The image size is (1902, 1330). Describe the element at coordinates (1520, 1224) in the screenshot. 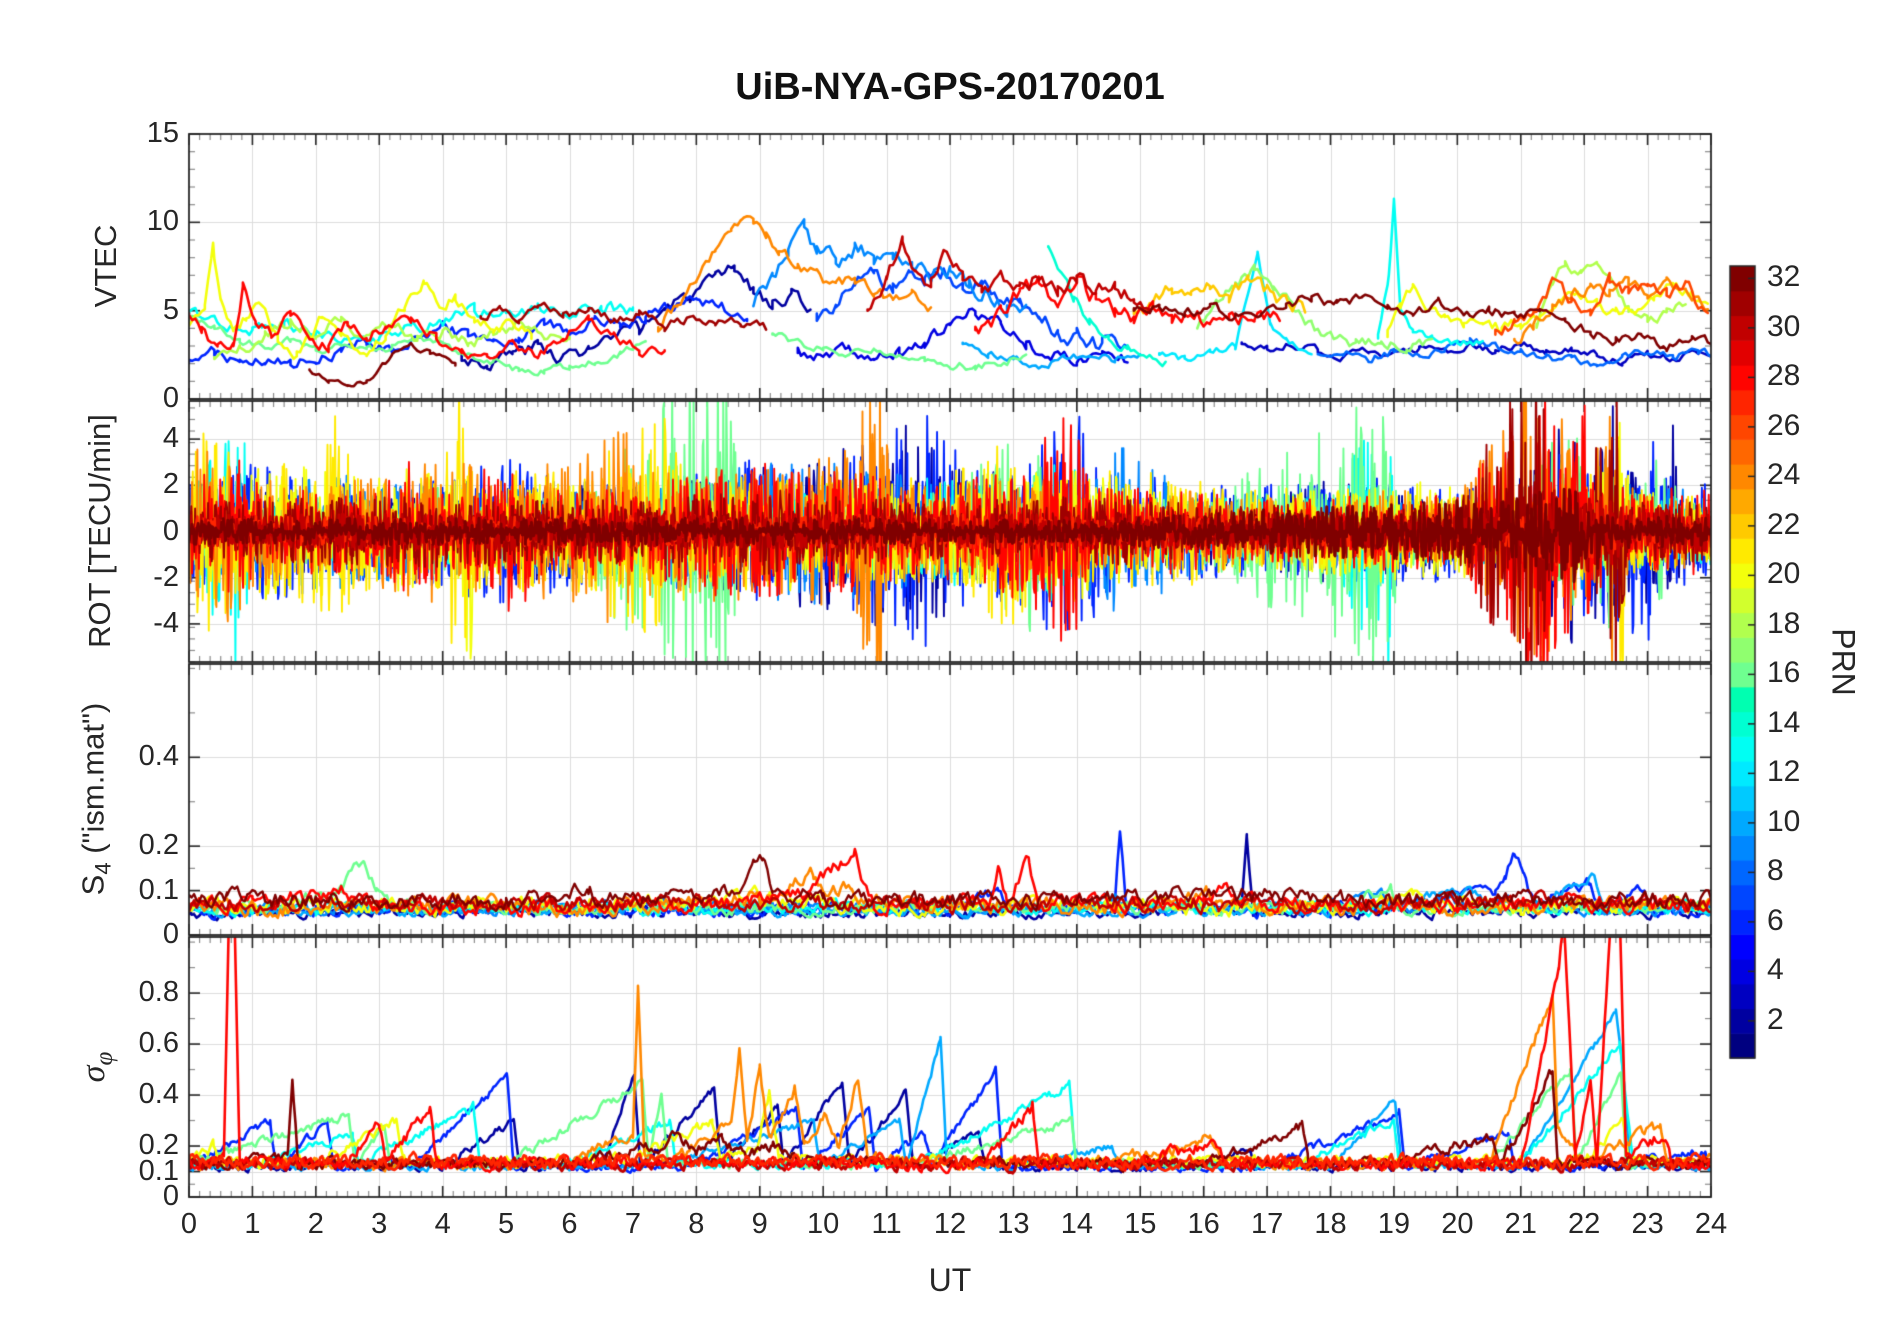

I see `x-tick-label: 21` at that location.